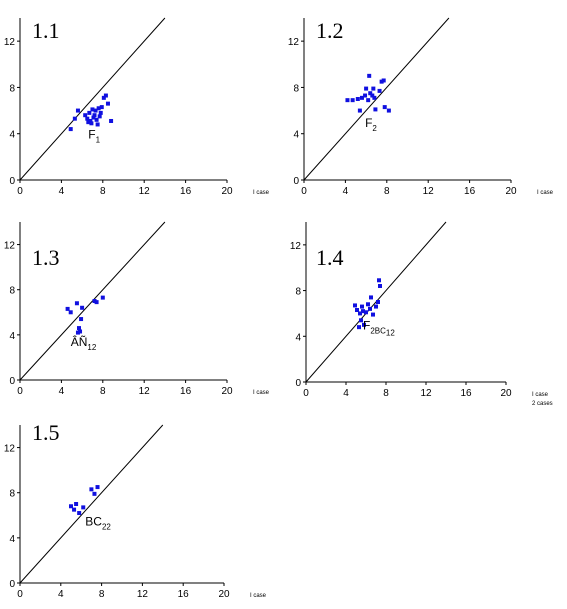 The width and height of the screenshot is (567, 609). What do you see at coordinates (46, 257) in the screenshot?
I see `panel-title: 1.3` at bounding box center [46, 257].